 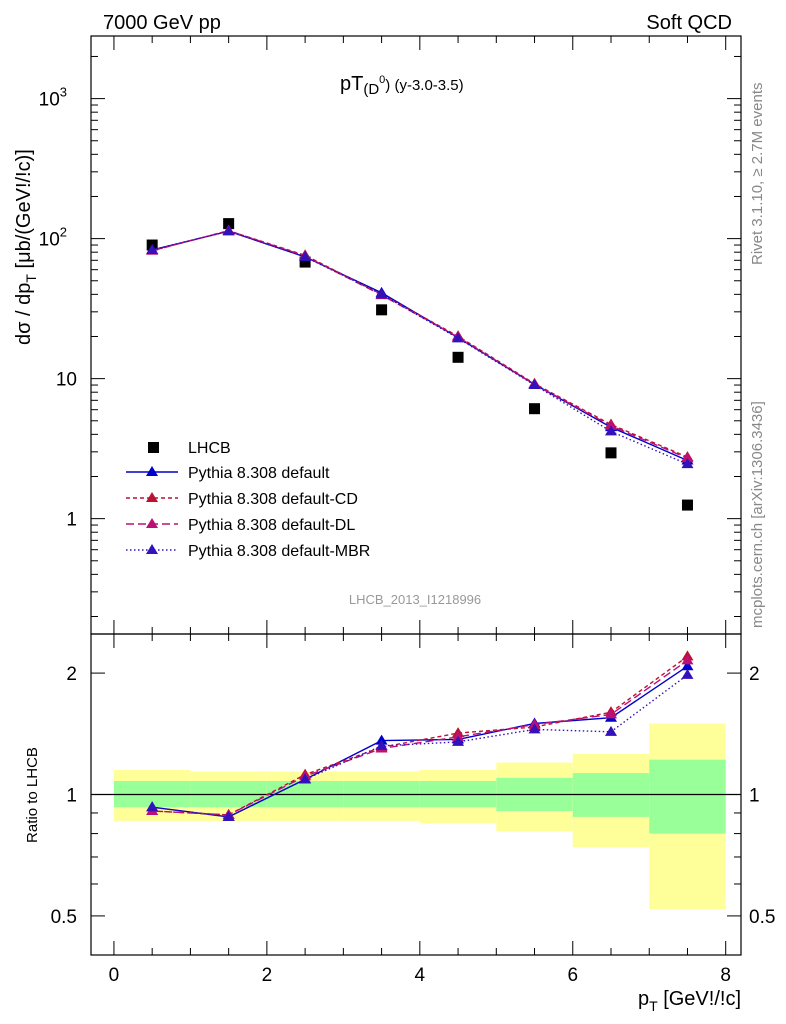 I want to click on legend-label-default: Pythia 8.308 default, so click(x=259, y=473).